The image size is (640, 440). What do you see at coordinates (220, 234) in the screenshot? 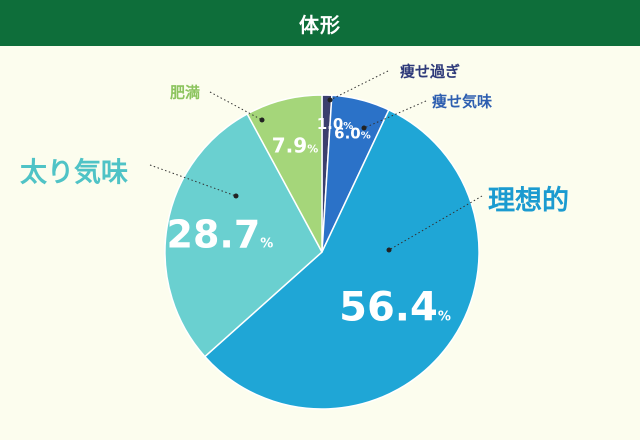
I see `slice-value-label-4: 28.7%` at bounding box center [220, 234].